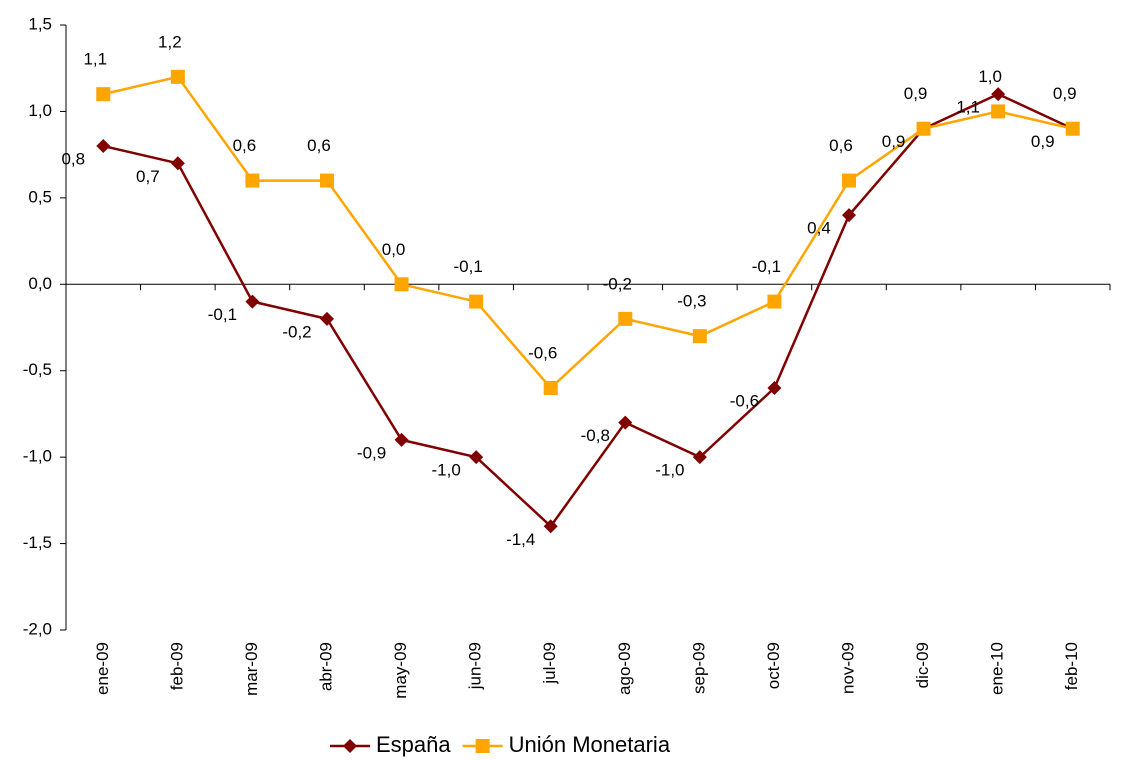 Image resolution: width=1125 pixels, height=760 pixels. Describe the element at coordinates (40, 196) in the screenshot. I see `y-tick-label: 0,5` at that location.